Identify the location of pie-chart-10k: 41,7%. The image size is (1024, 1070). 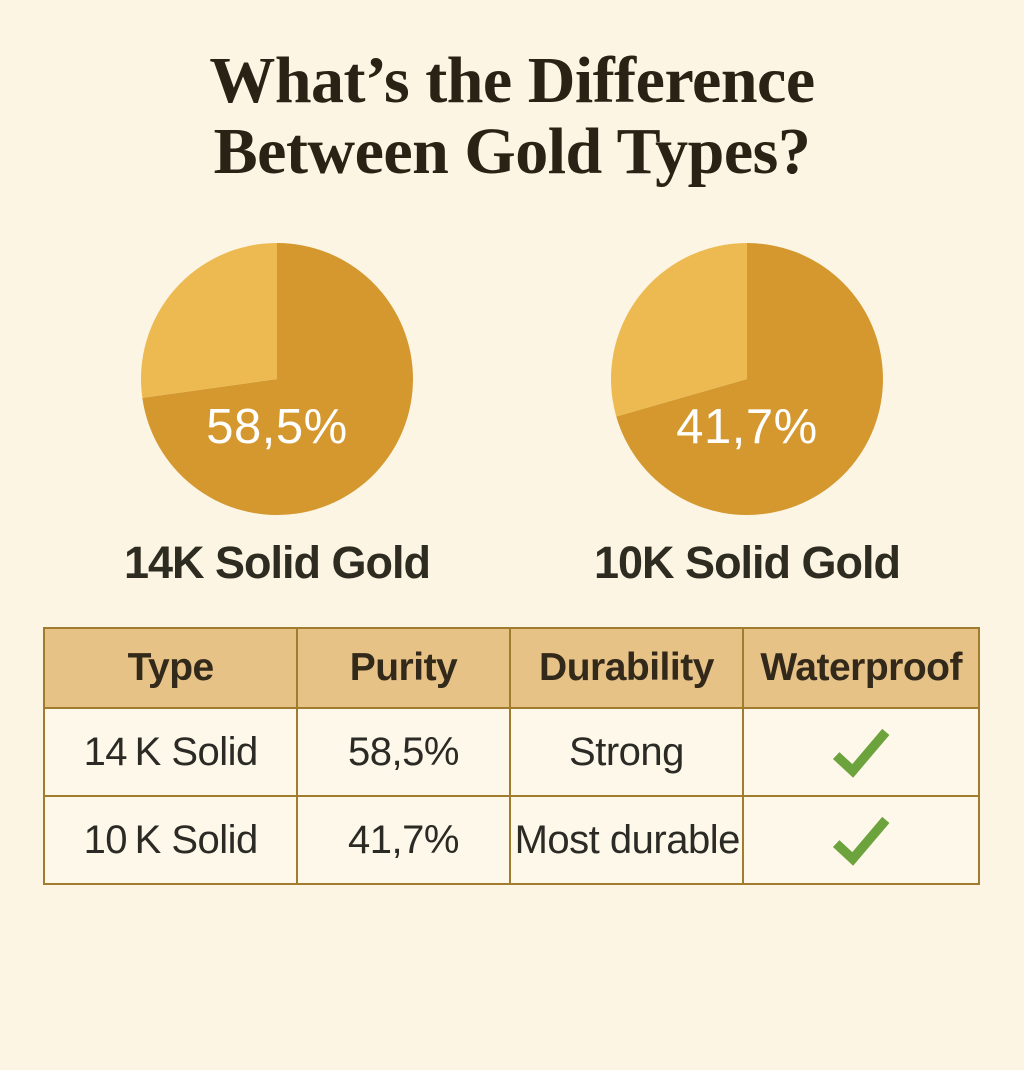
(747, 379).